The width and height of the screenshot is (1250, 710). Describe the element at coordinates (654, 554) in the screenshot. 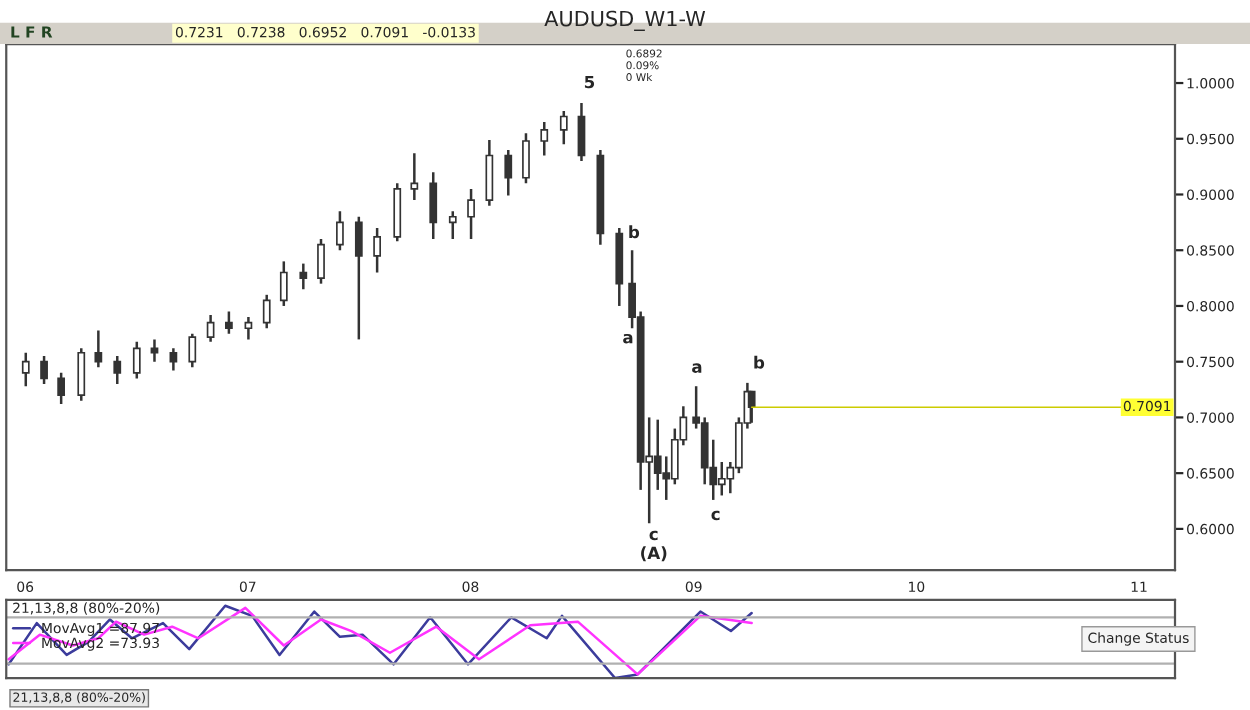

I see `annotation: (A)` at that location.